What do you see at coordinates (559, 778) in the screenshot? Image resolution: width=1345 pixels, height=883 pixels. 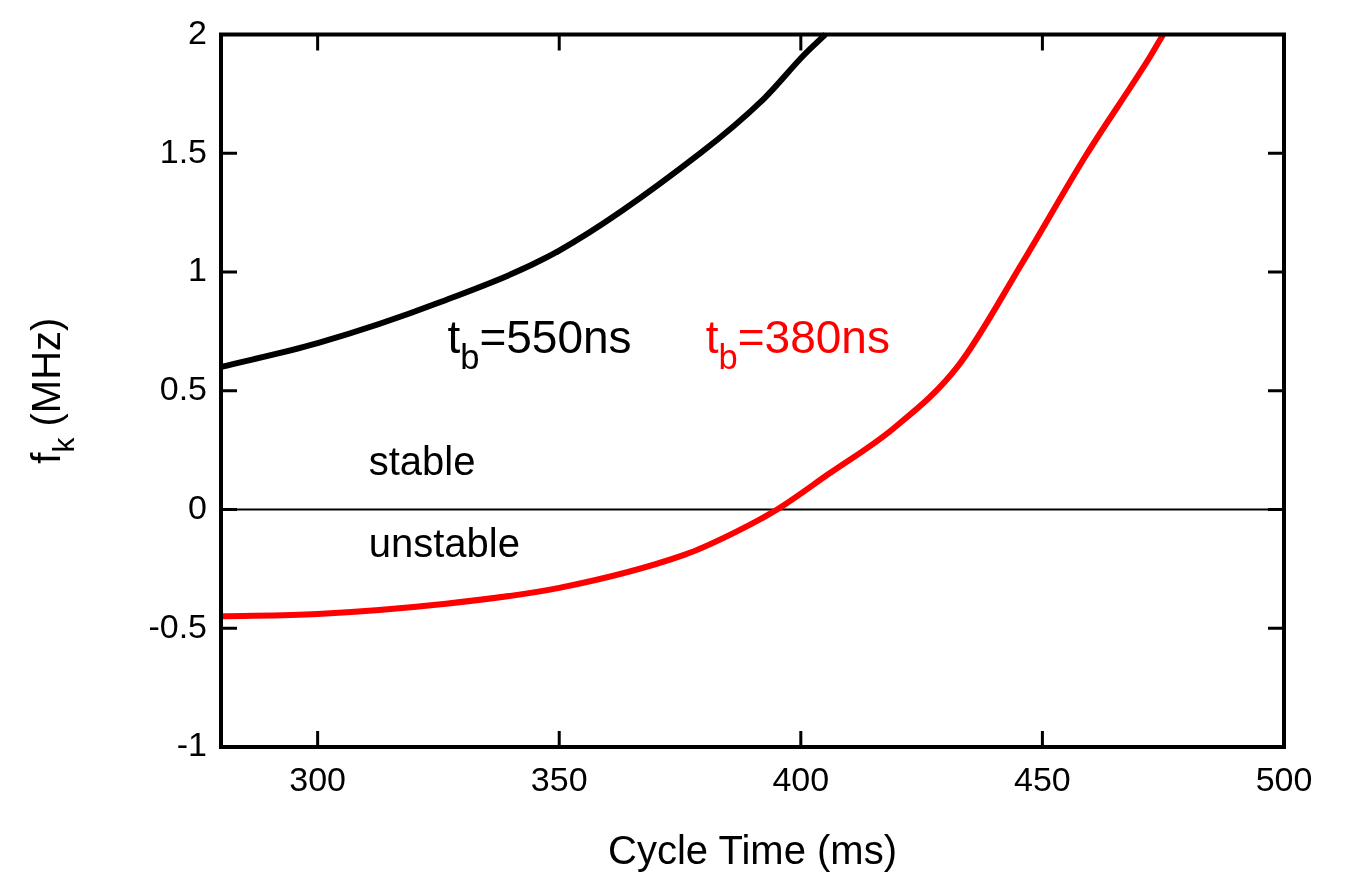 I see `x-tick-label: 350` at bounding box center [559, 778].